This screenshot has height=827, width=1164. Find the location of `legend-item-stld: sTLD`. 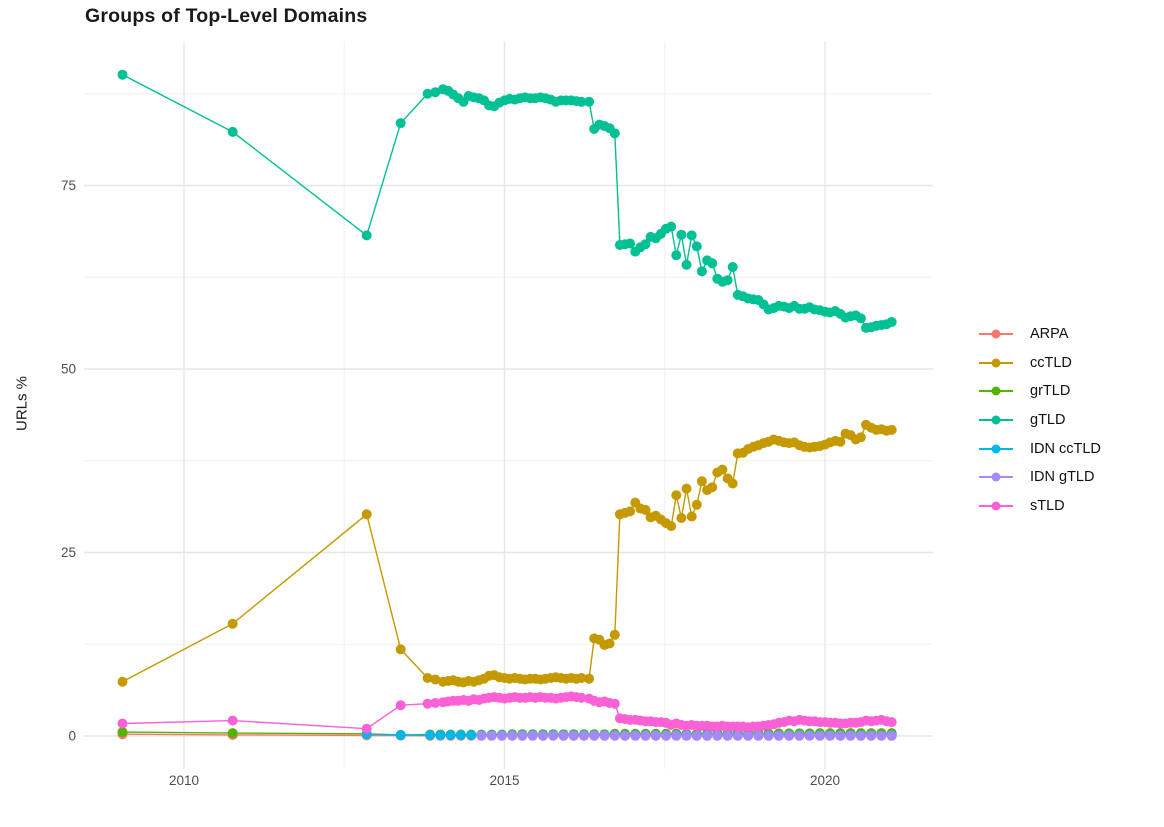

legend-item-stld: sTLD is located at coordinates (1039, 506).